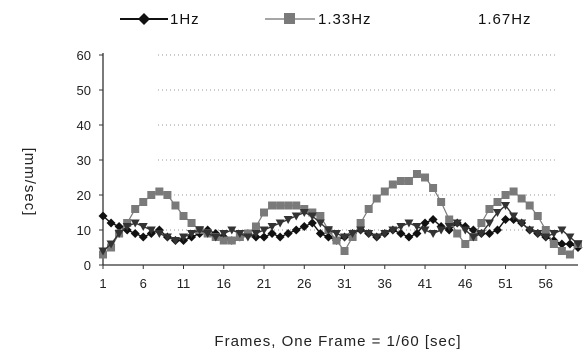 This screenshot has height=351, width=586. I want to click on legend-label-1-67hz: 1.67Hz, so click(505, 19).